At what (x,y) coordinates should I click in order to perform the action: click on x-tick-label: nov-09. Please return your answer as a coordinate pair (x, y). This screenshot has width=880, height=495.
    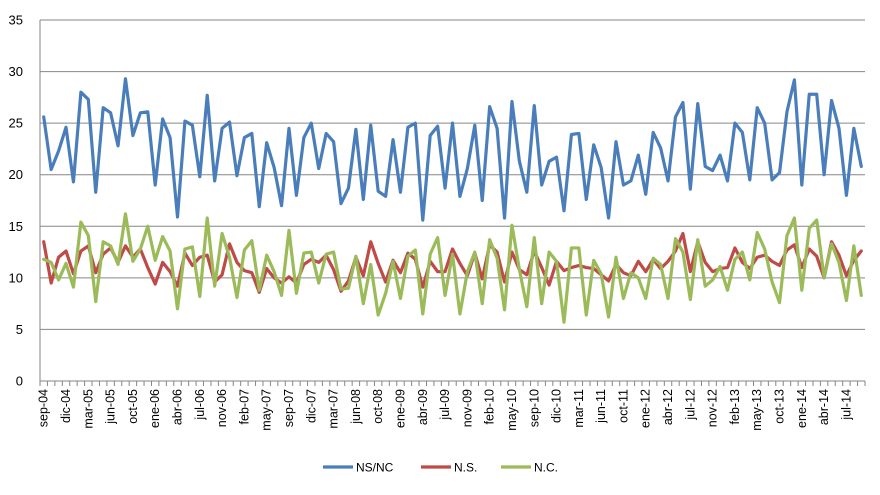
    Looking at the image, I should click on (467, 408).